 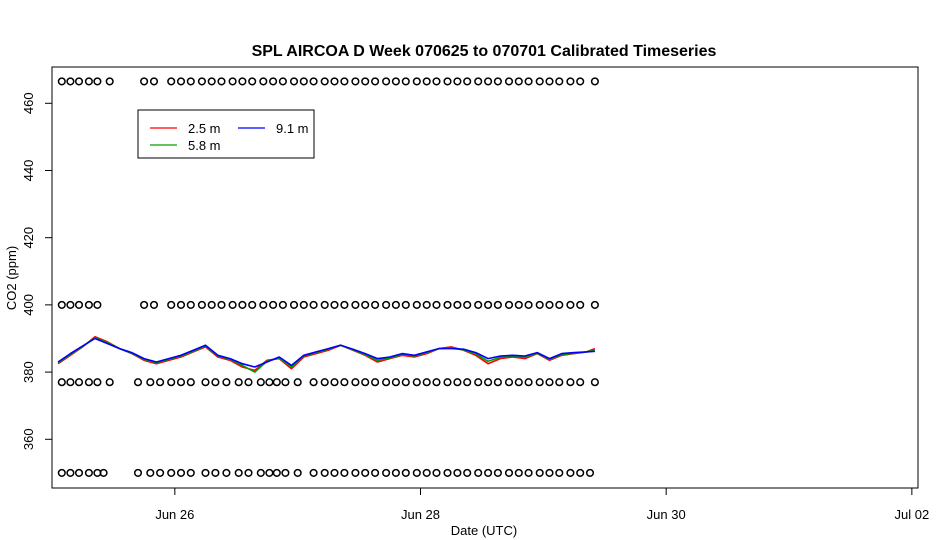 What do you see at coordinates (28, 171) in the screenshot?
I see `y-tick-label: 440` at bounding box center [28, 171].